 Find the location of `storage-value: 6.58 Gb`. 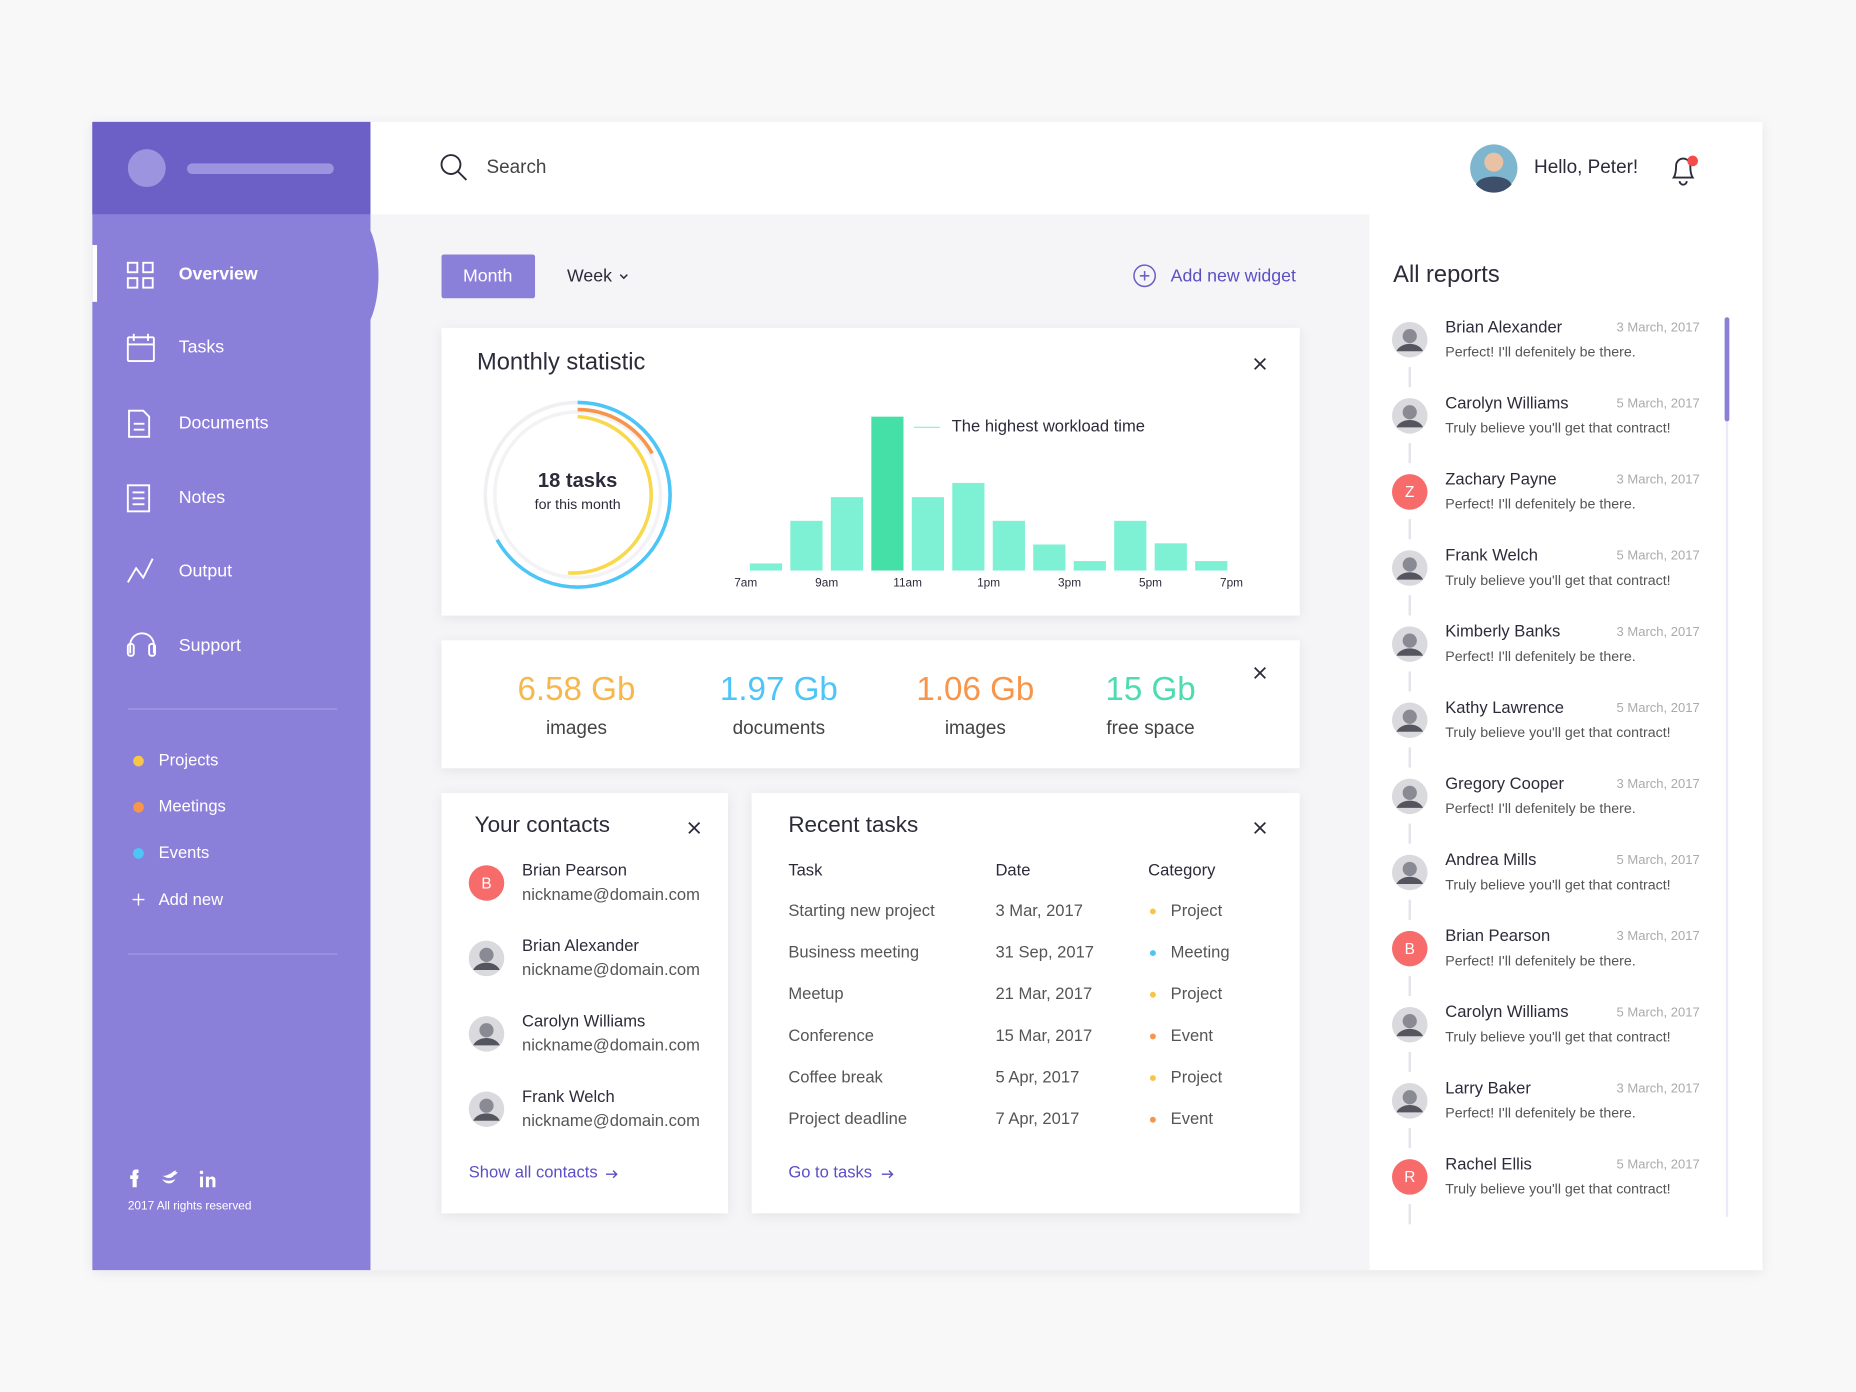

storage-value: 6.58 Gb is located at coordinates (577, 689).